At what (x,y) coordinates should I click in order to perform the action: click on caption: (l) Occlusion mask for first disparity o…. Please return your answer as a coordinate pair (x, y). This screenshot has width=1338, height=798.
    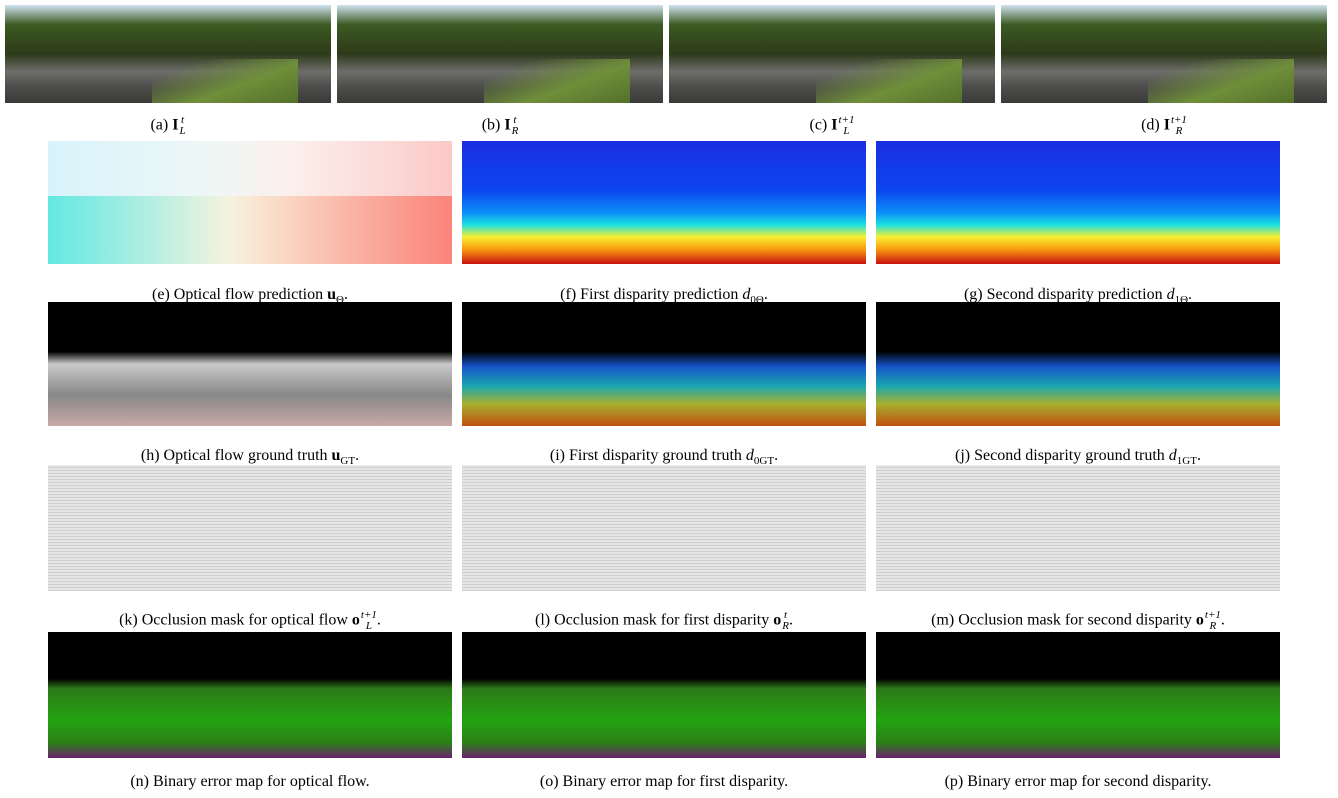
    Looking at the image, I should click on (664, 621).